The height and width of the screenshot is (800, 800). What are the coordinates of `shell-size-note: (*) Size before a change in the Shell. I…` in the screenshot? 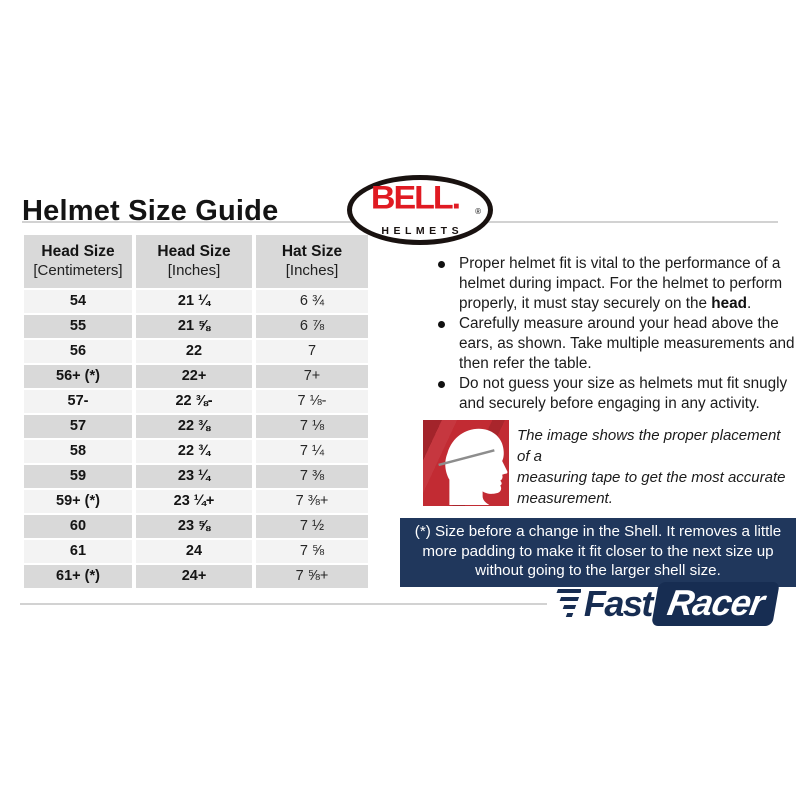 It's located at (598, 552).